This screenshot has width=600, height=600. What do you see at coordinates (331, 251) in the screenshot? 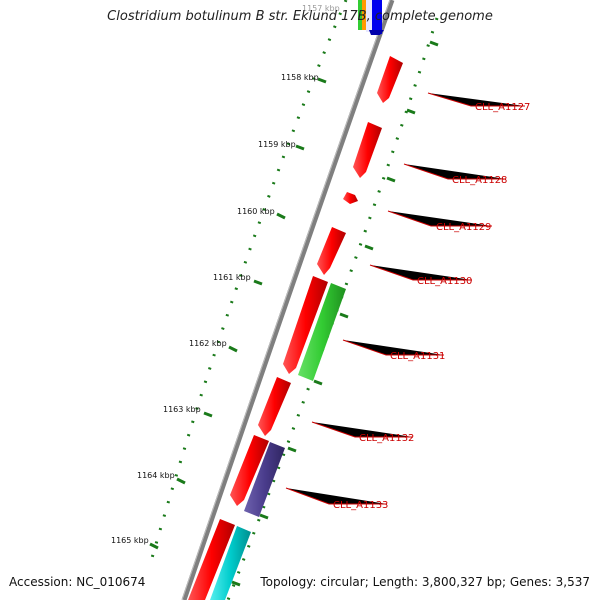
I see `cds-CLL_A1130` at bounding box center [331, 251].